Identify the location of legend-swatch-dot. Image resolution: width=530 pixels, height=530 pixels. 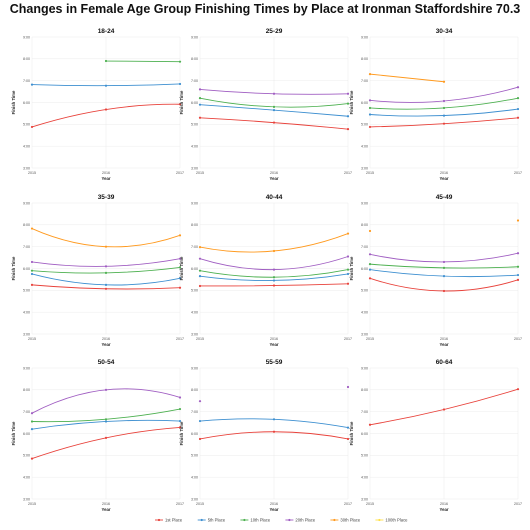
(244, 520).